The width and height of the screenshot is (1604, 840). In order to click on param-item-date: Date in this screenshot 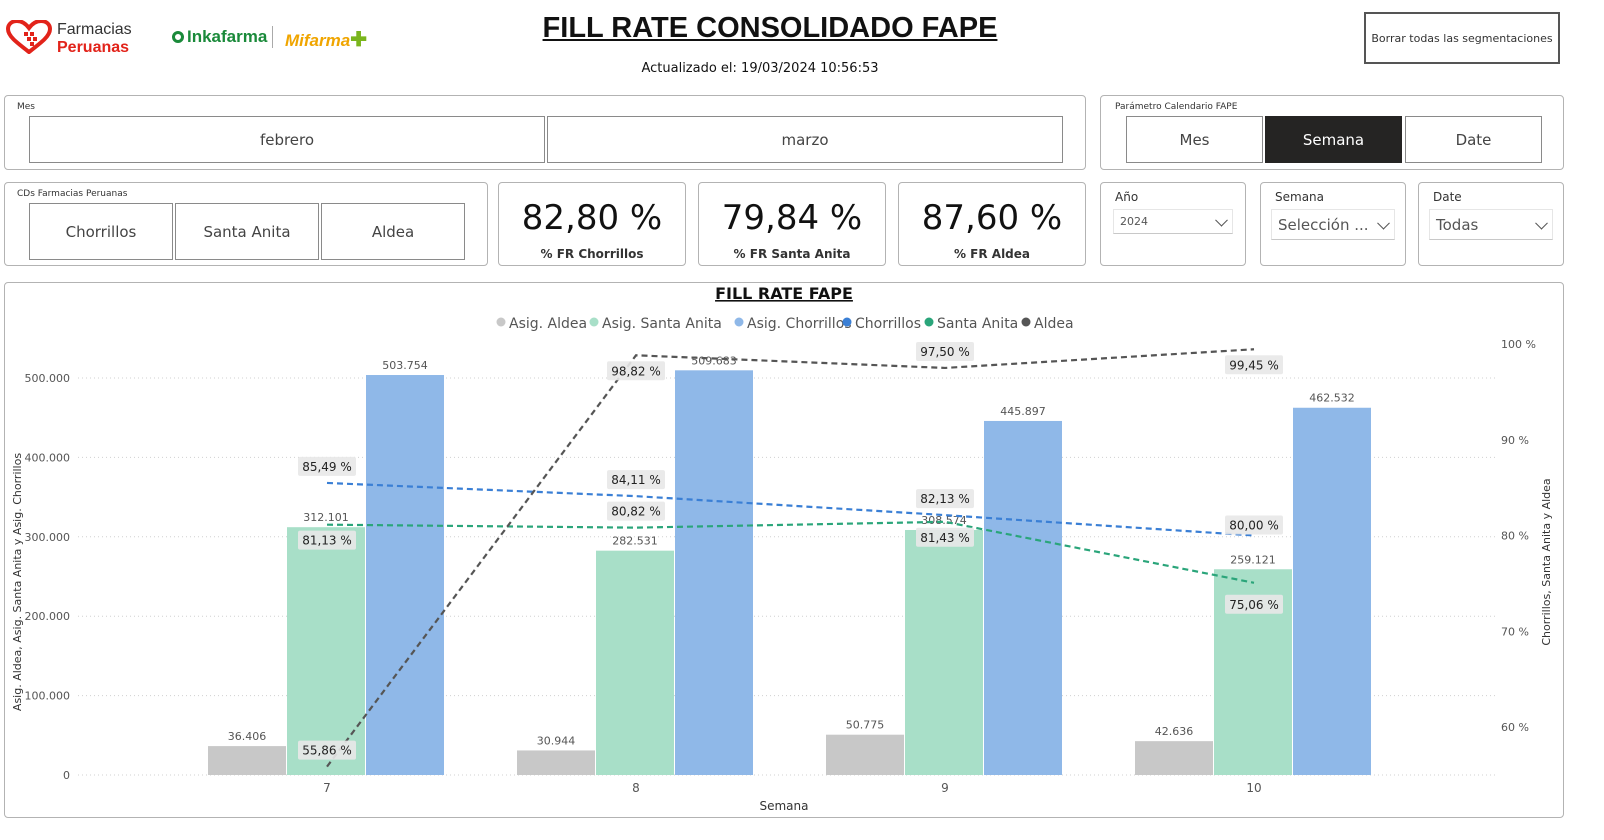, I will do `click(1473, 139)`.